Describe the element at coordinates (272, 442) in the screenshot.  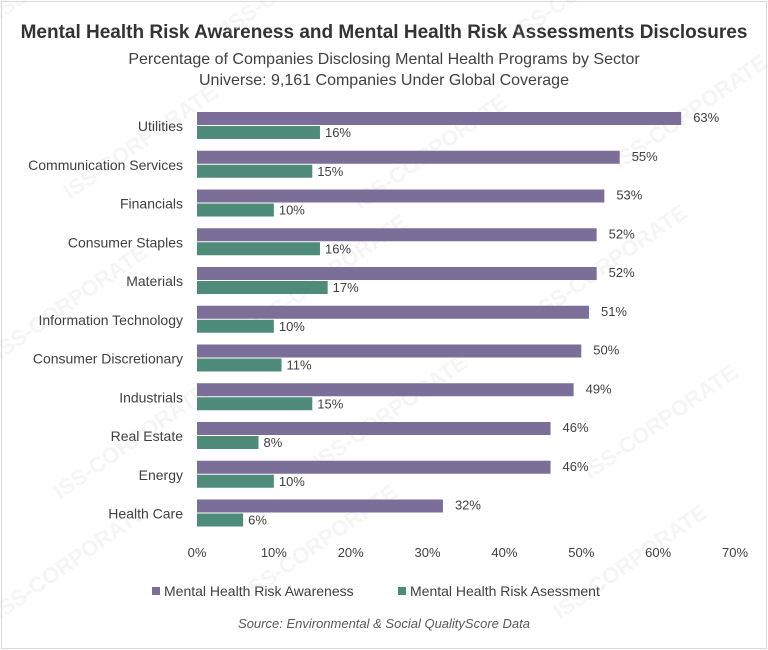
I see `data-label-assessment: 8%` at that location.